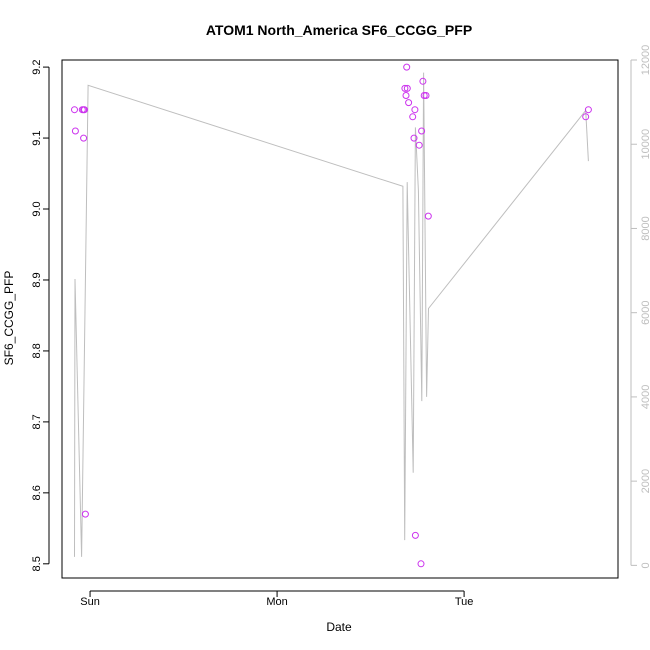 This screenshot has height=650, width=650. I want to click on y-tick-label-left: 8.6, so click(37, 492).